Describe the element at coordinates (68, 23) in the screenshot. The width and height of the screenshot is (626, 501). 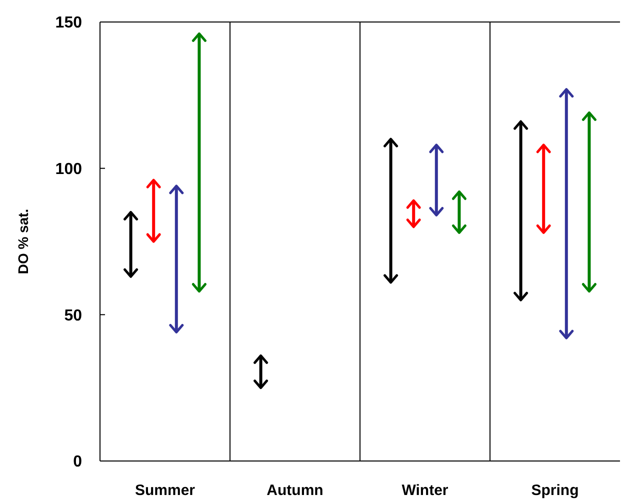
I see `y-tick-label: 150` at that location.